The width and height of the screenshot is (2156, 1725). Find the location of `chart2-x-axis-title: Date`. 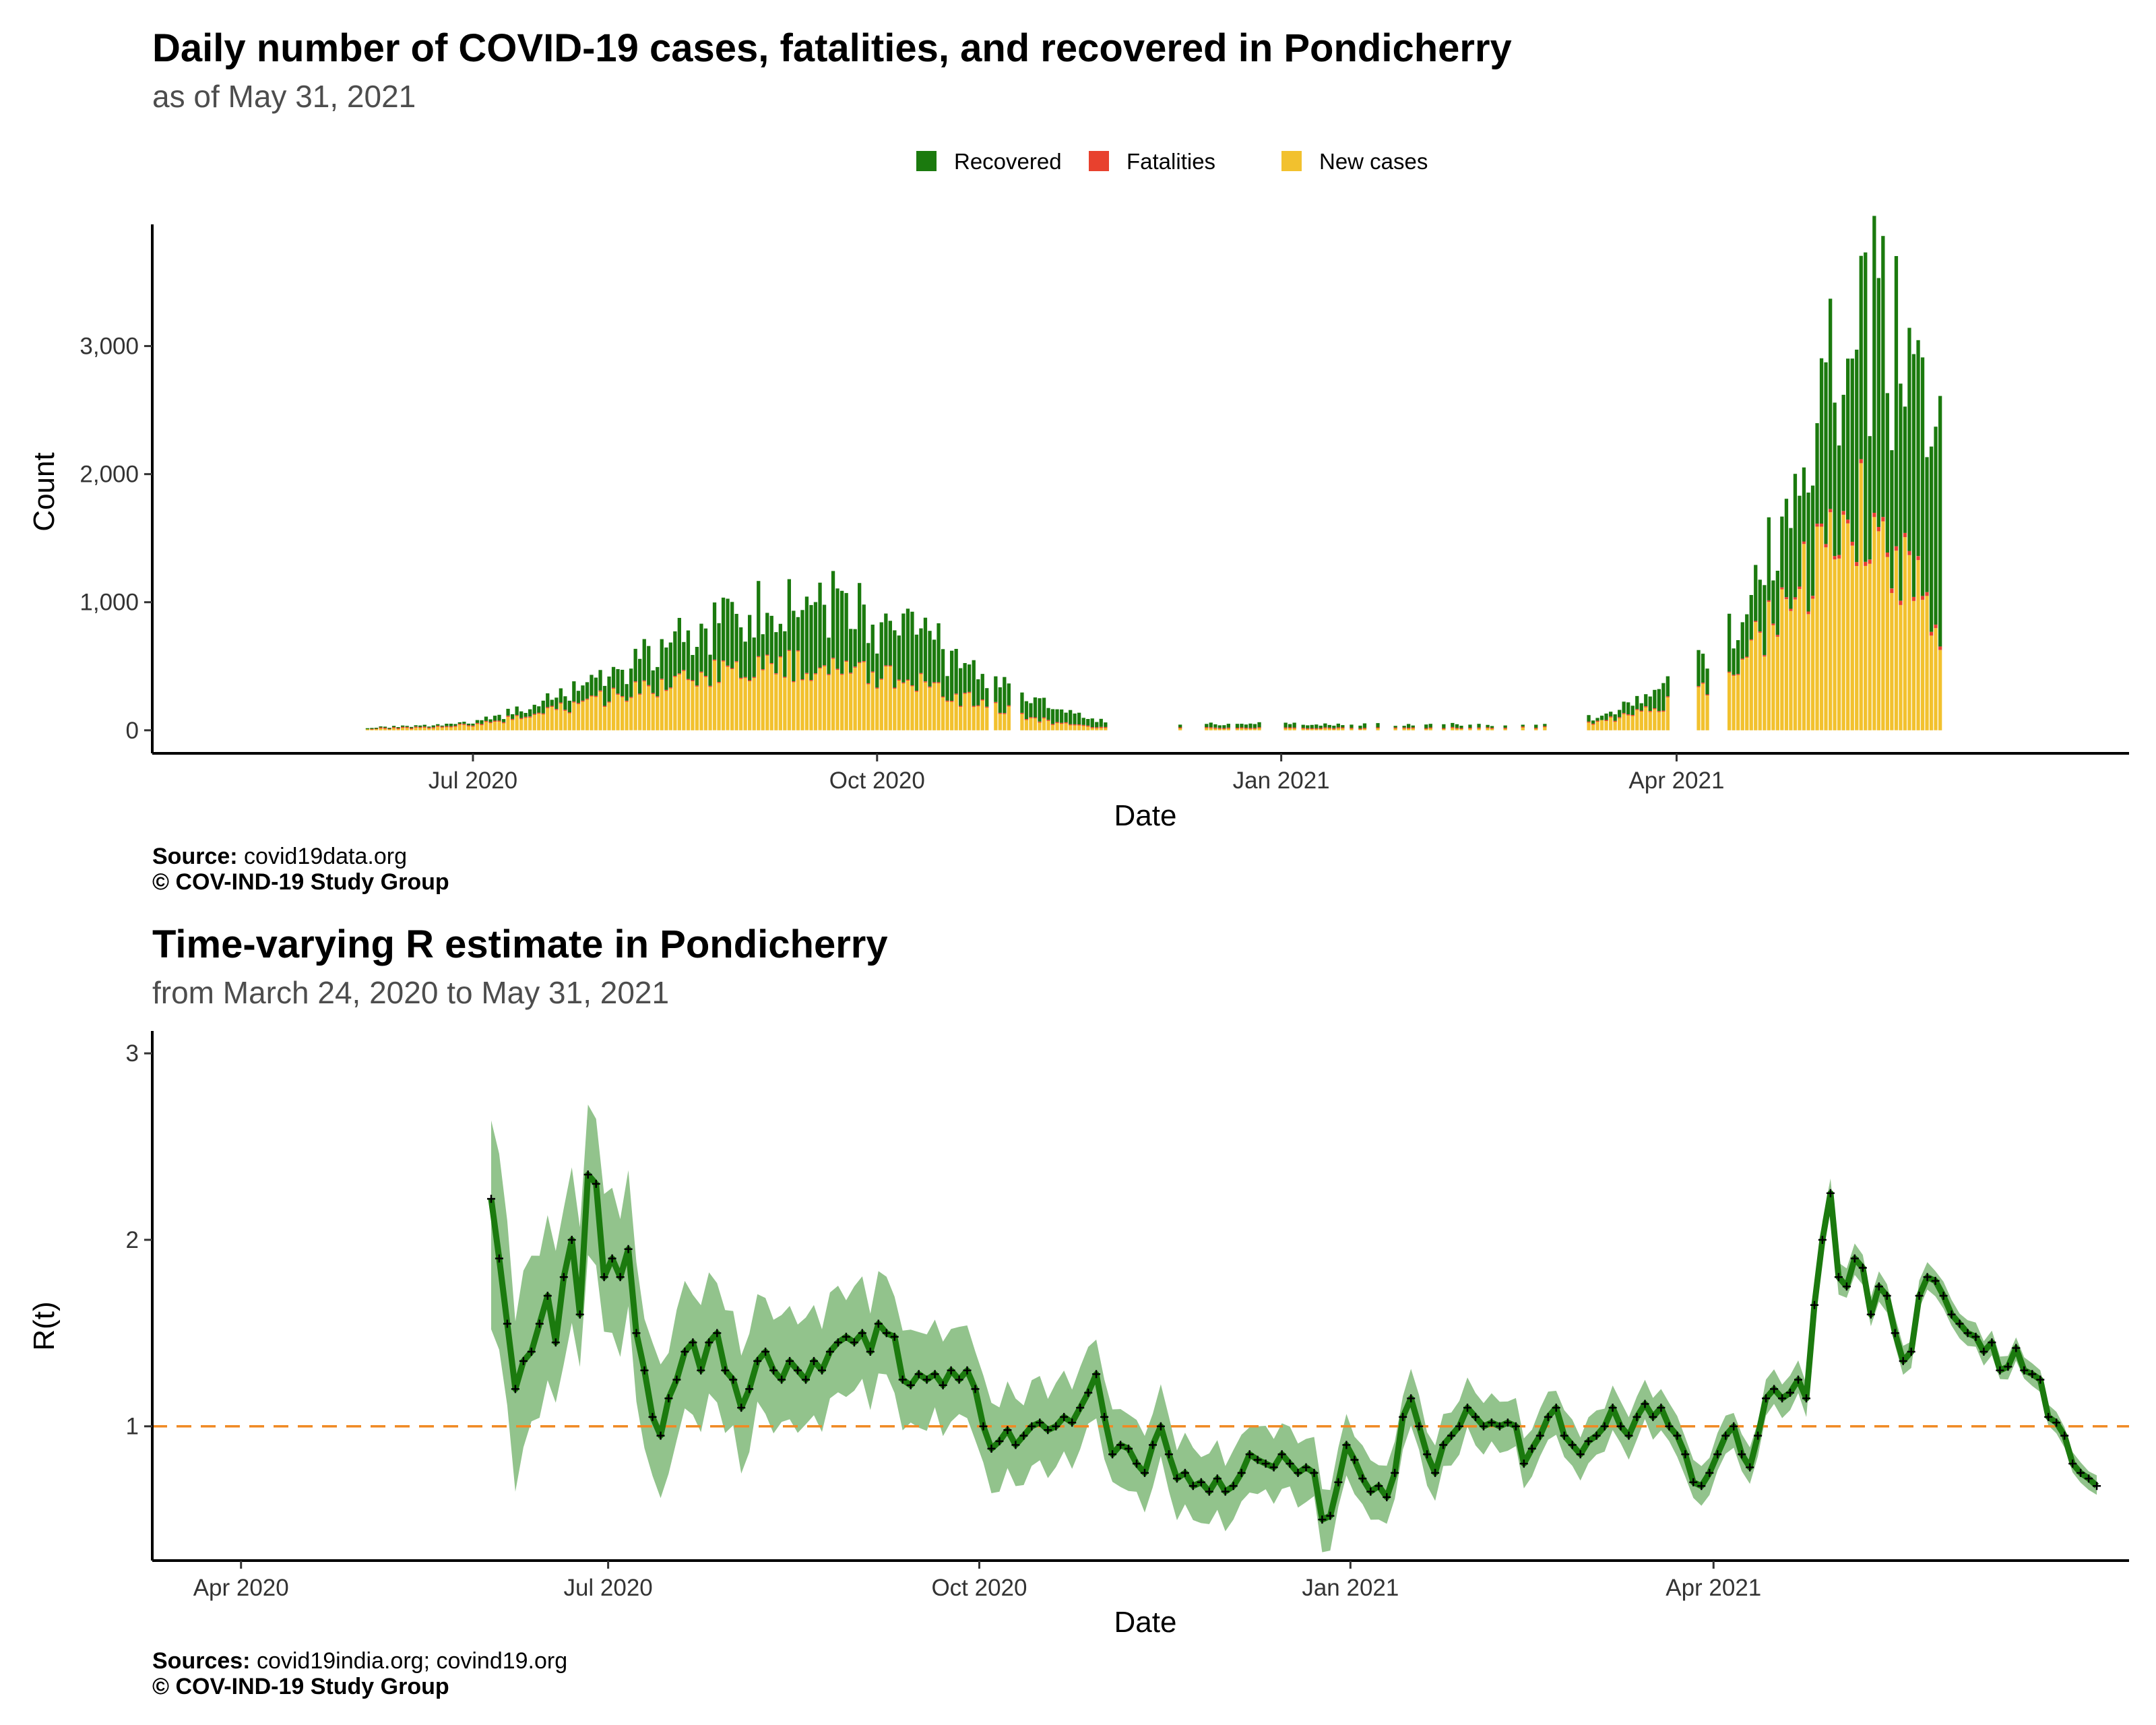

chart2-x-axis-title: Date is located at coordinates (1145, 1622).